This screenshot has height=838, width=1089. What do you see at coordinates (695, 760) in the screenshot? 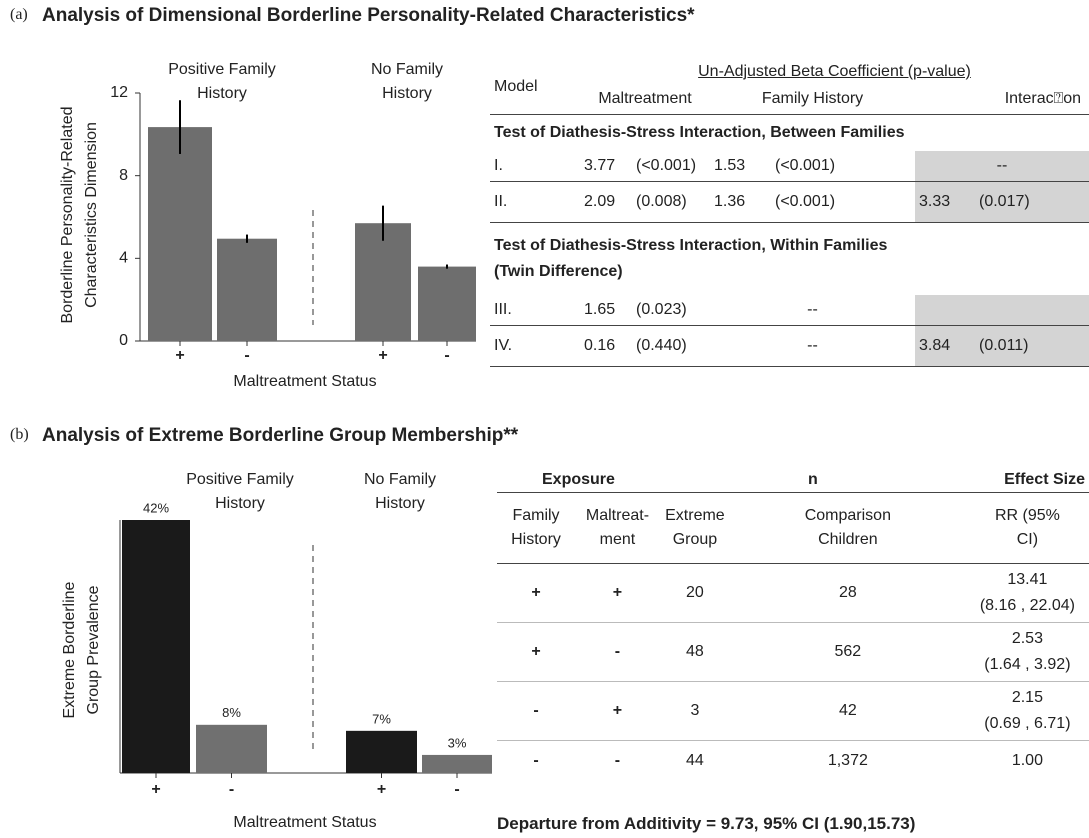
I see `cell: 44` at bounding box center [695, 760].